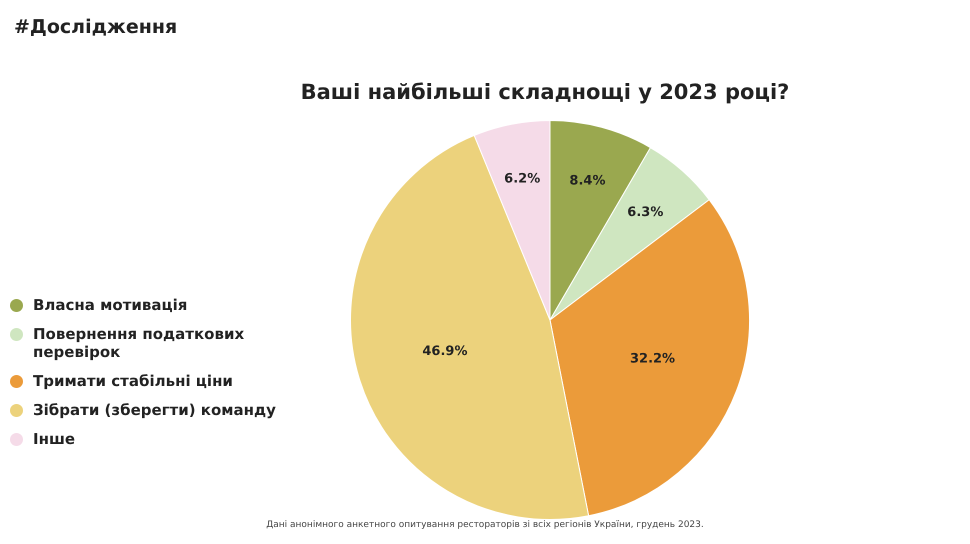 The width and height of the screenshot is (970, 544). I want to click on legend-label: Повернення податкових перевірок, so click(139, 343).